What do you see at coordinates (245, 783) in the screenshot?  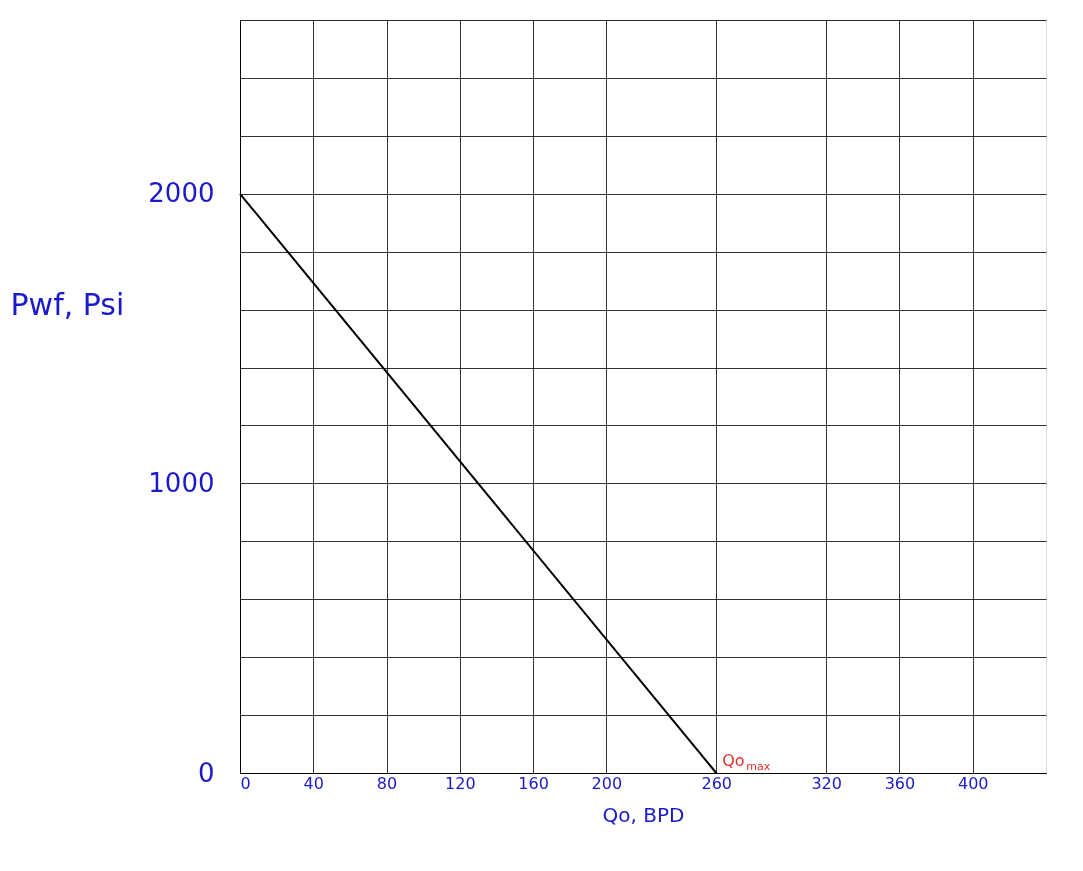 I see `x-tick-label: 0` at bounding box center [245, 783].